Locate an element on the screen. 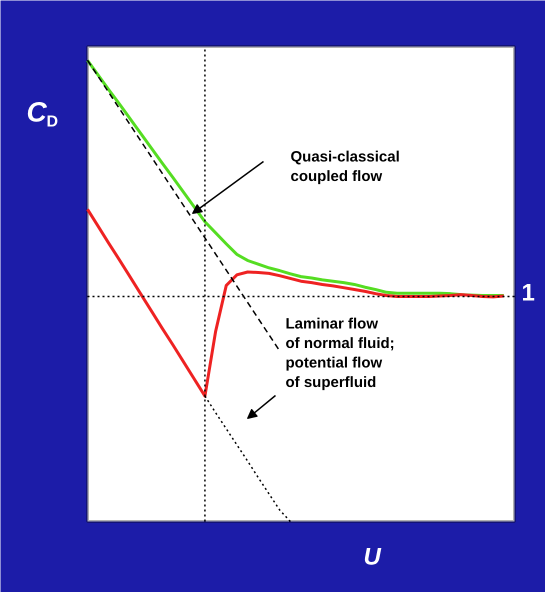 Image resolution: width=545 pixels, height=592 pixels. text: 1 is located at coordinates (528, 293).